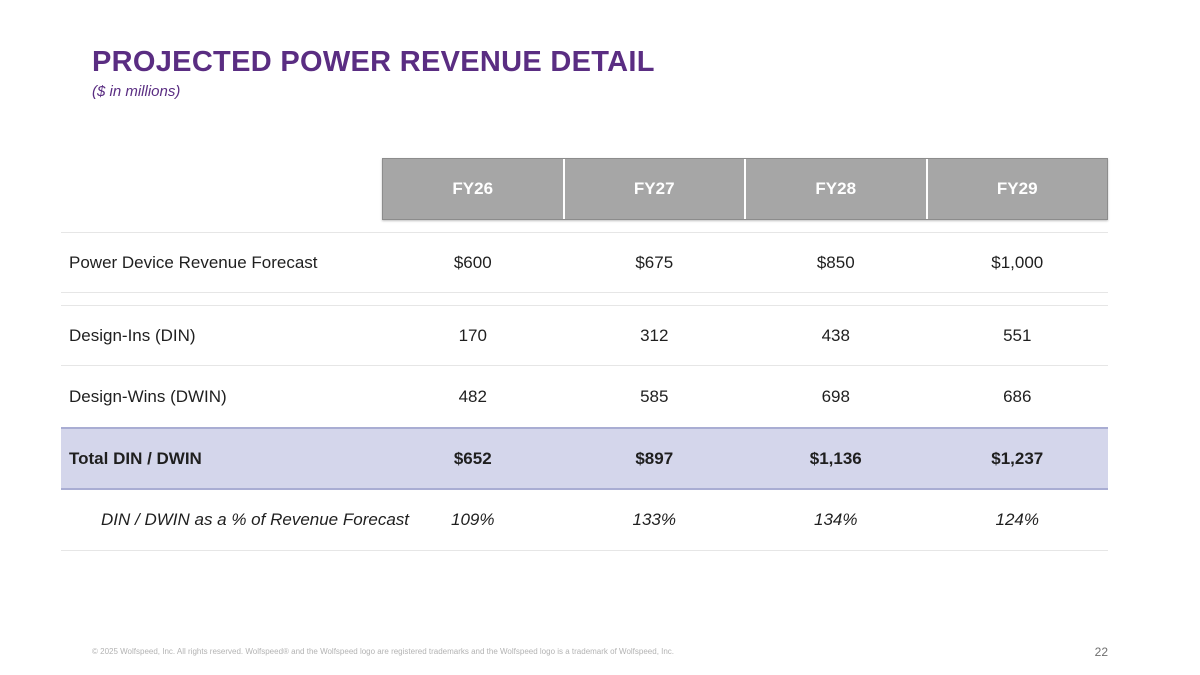 The width and height of the screenshot is (1200, 675). What do you see at coordinates (835, 458) in the screenshot?
I see `cell-fy28: $1,136` at bounding box center [835, 458].